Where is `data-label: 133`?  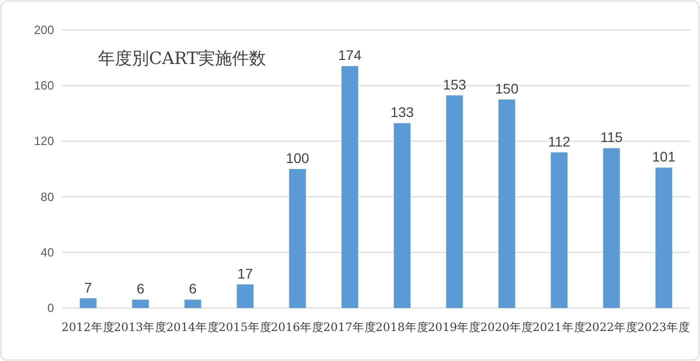
data-label: 133 is located at coordinates (402, 112).